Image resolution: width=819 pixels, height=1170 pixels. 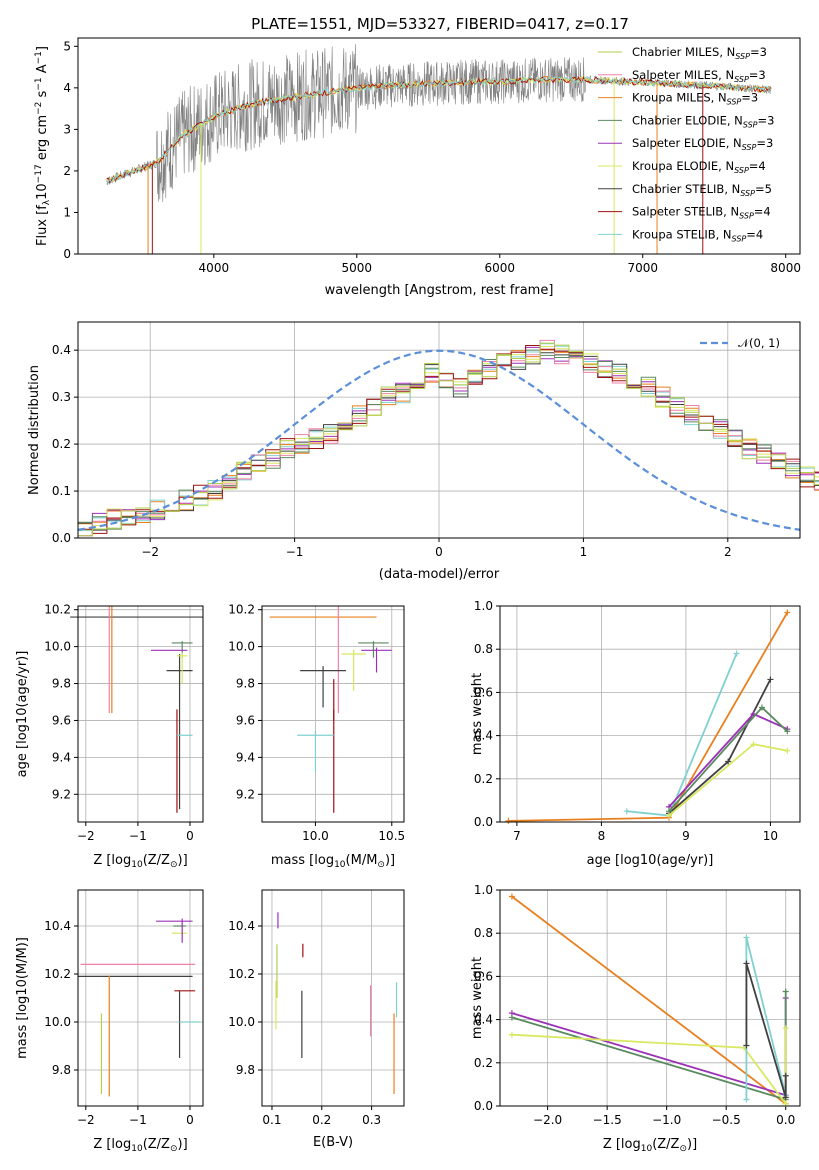 I want to click on y-tick-label: 10.0, so click(x=57, y=647).